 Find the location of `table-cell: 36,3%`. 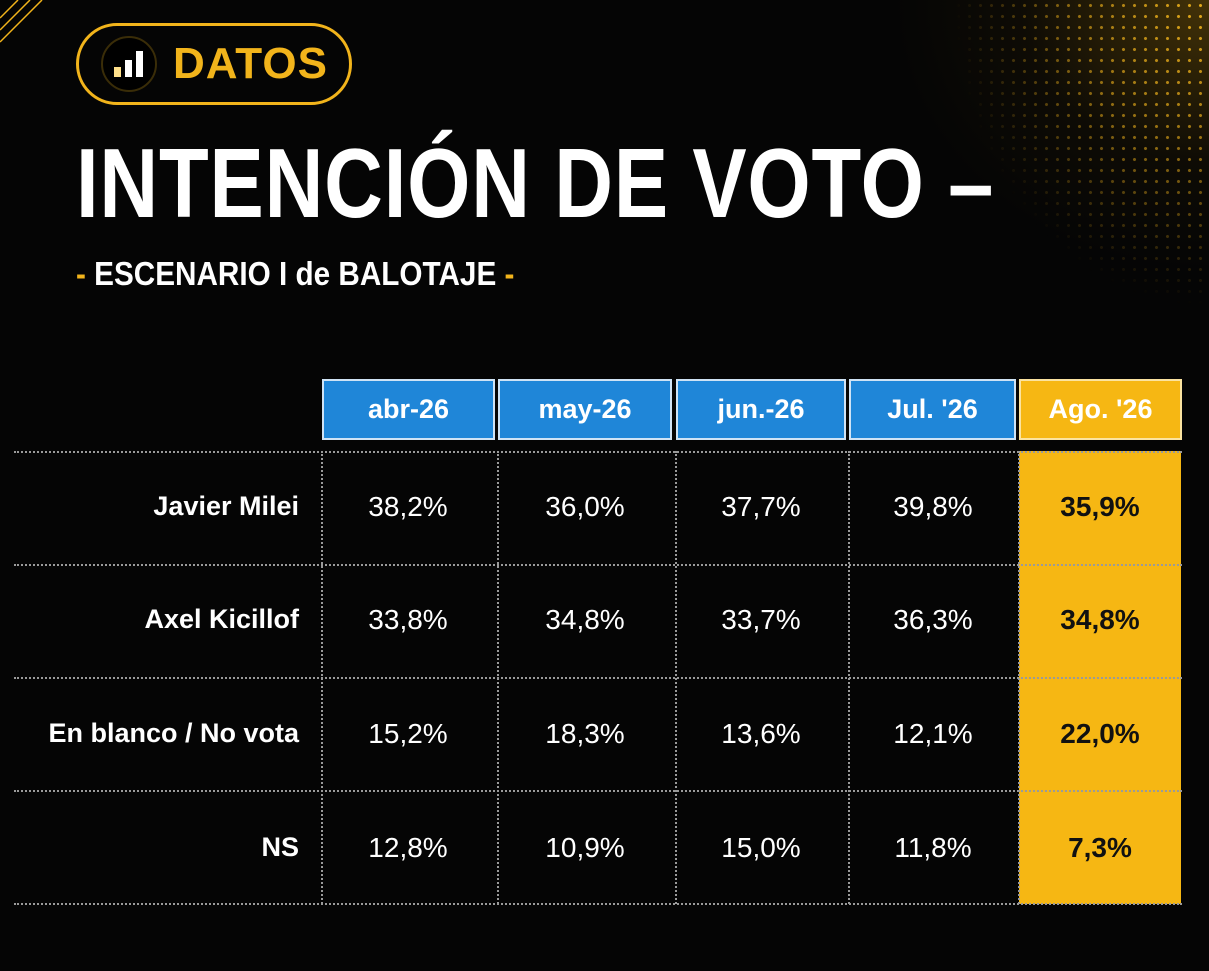

table-cell: 36,3% is located at coordinates (933, 619).